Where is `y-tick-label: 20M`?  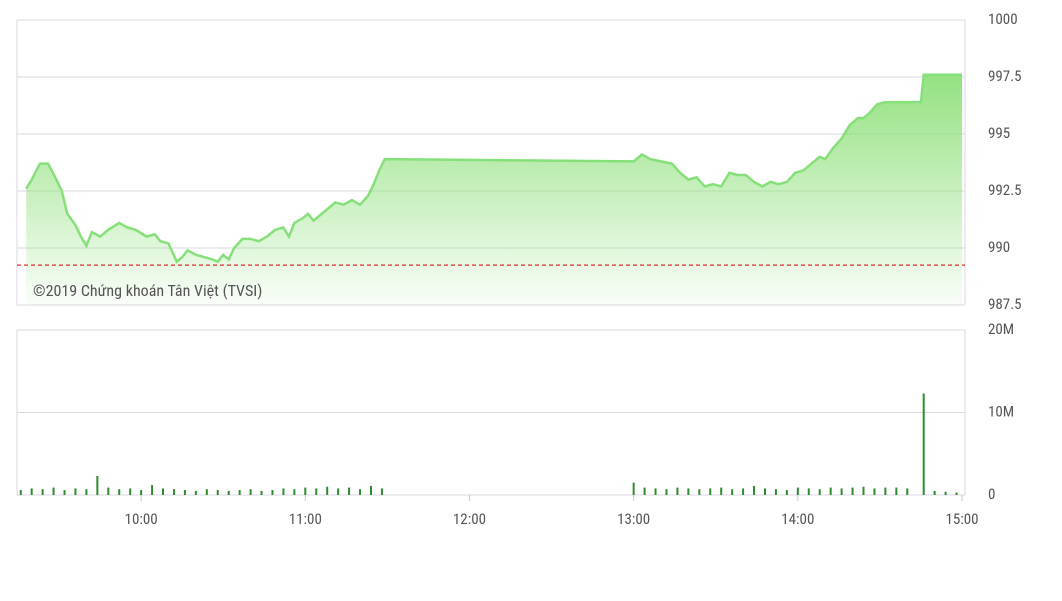 y-tick-label: 20M is located at coordinates (1001, 329).